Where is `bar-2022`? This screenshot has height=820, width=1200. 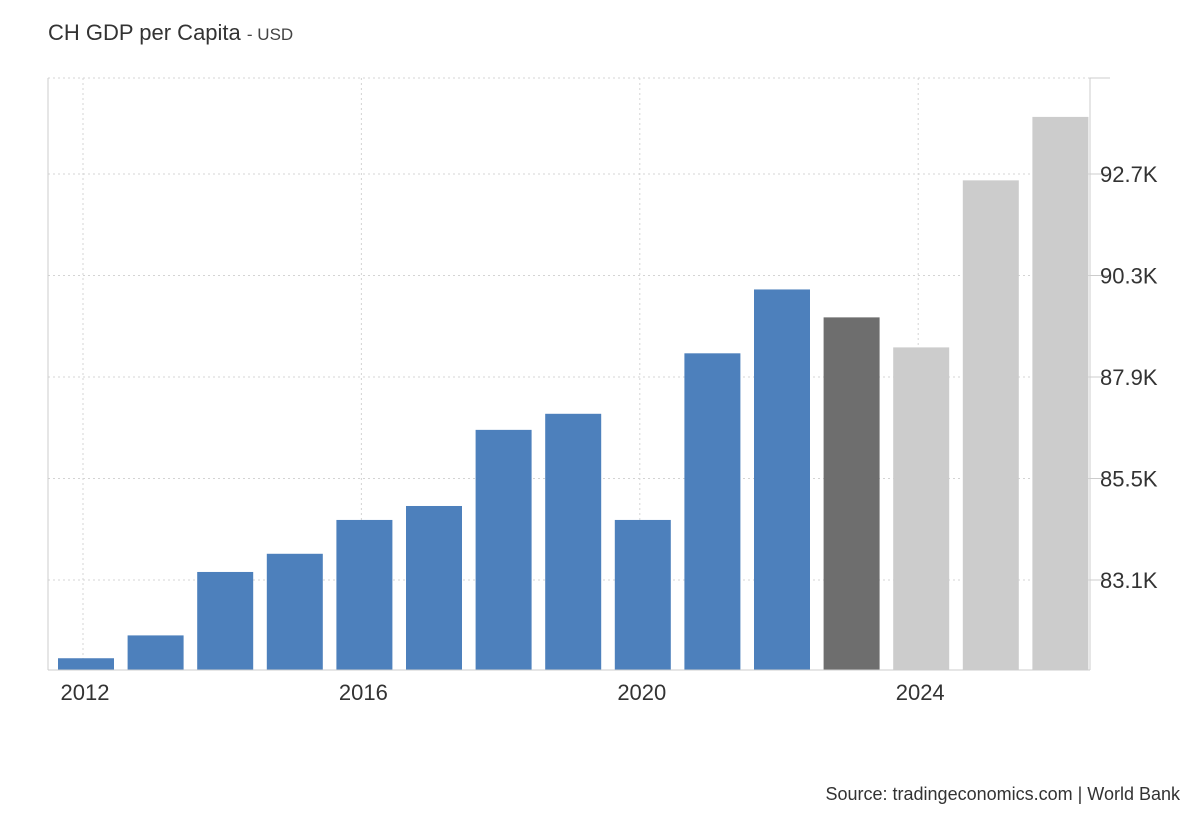 bar-2022 is located at coordinates (782, 479).